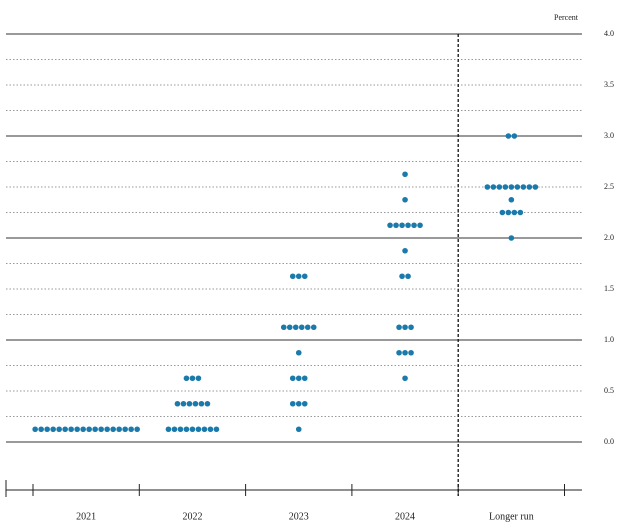 Image resolution: width=624 pixels, height=527 pixels. I want to click on y-tick-label: 0.5, so click(609, 390).